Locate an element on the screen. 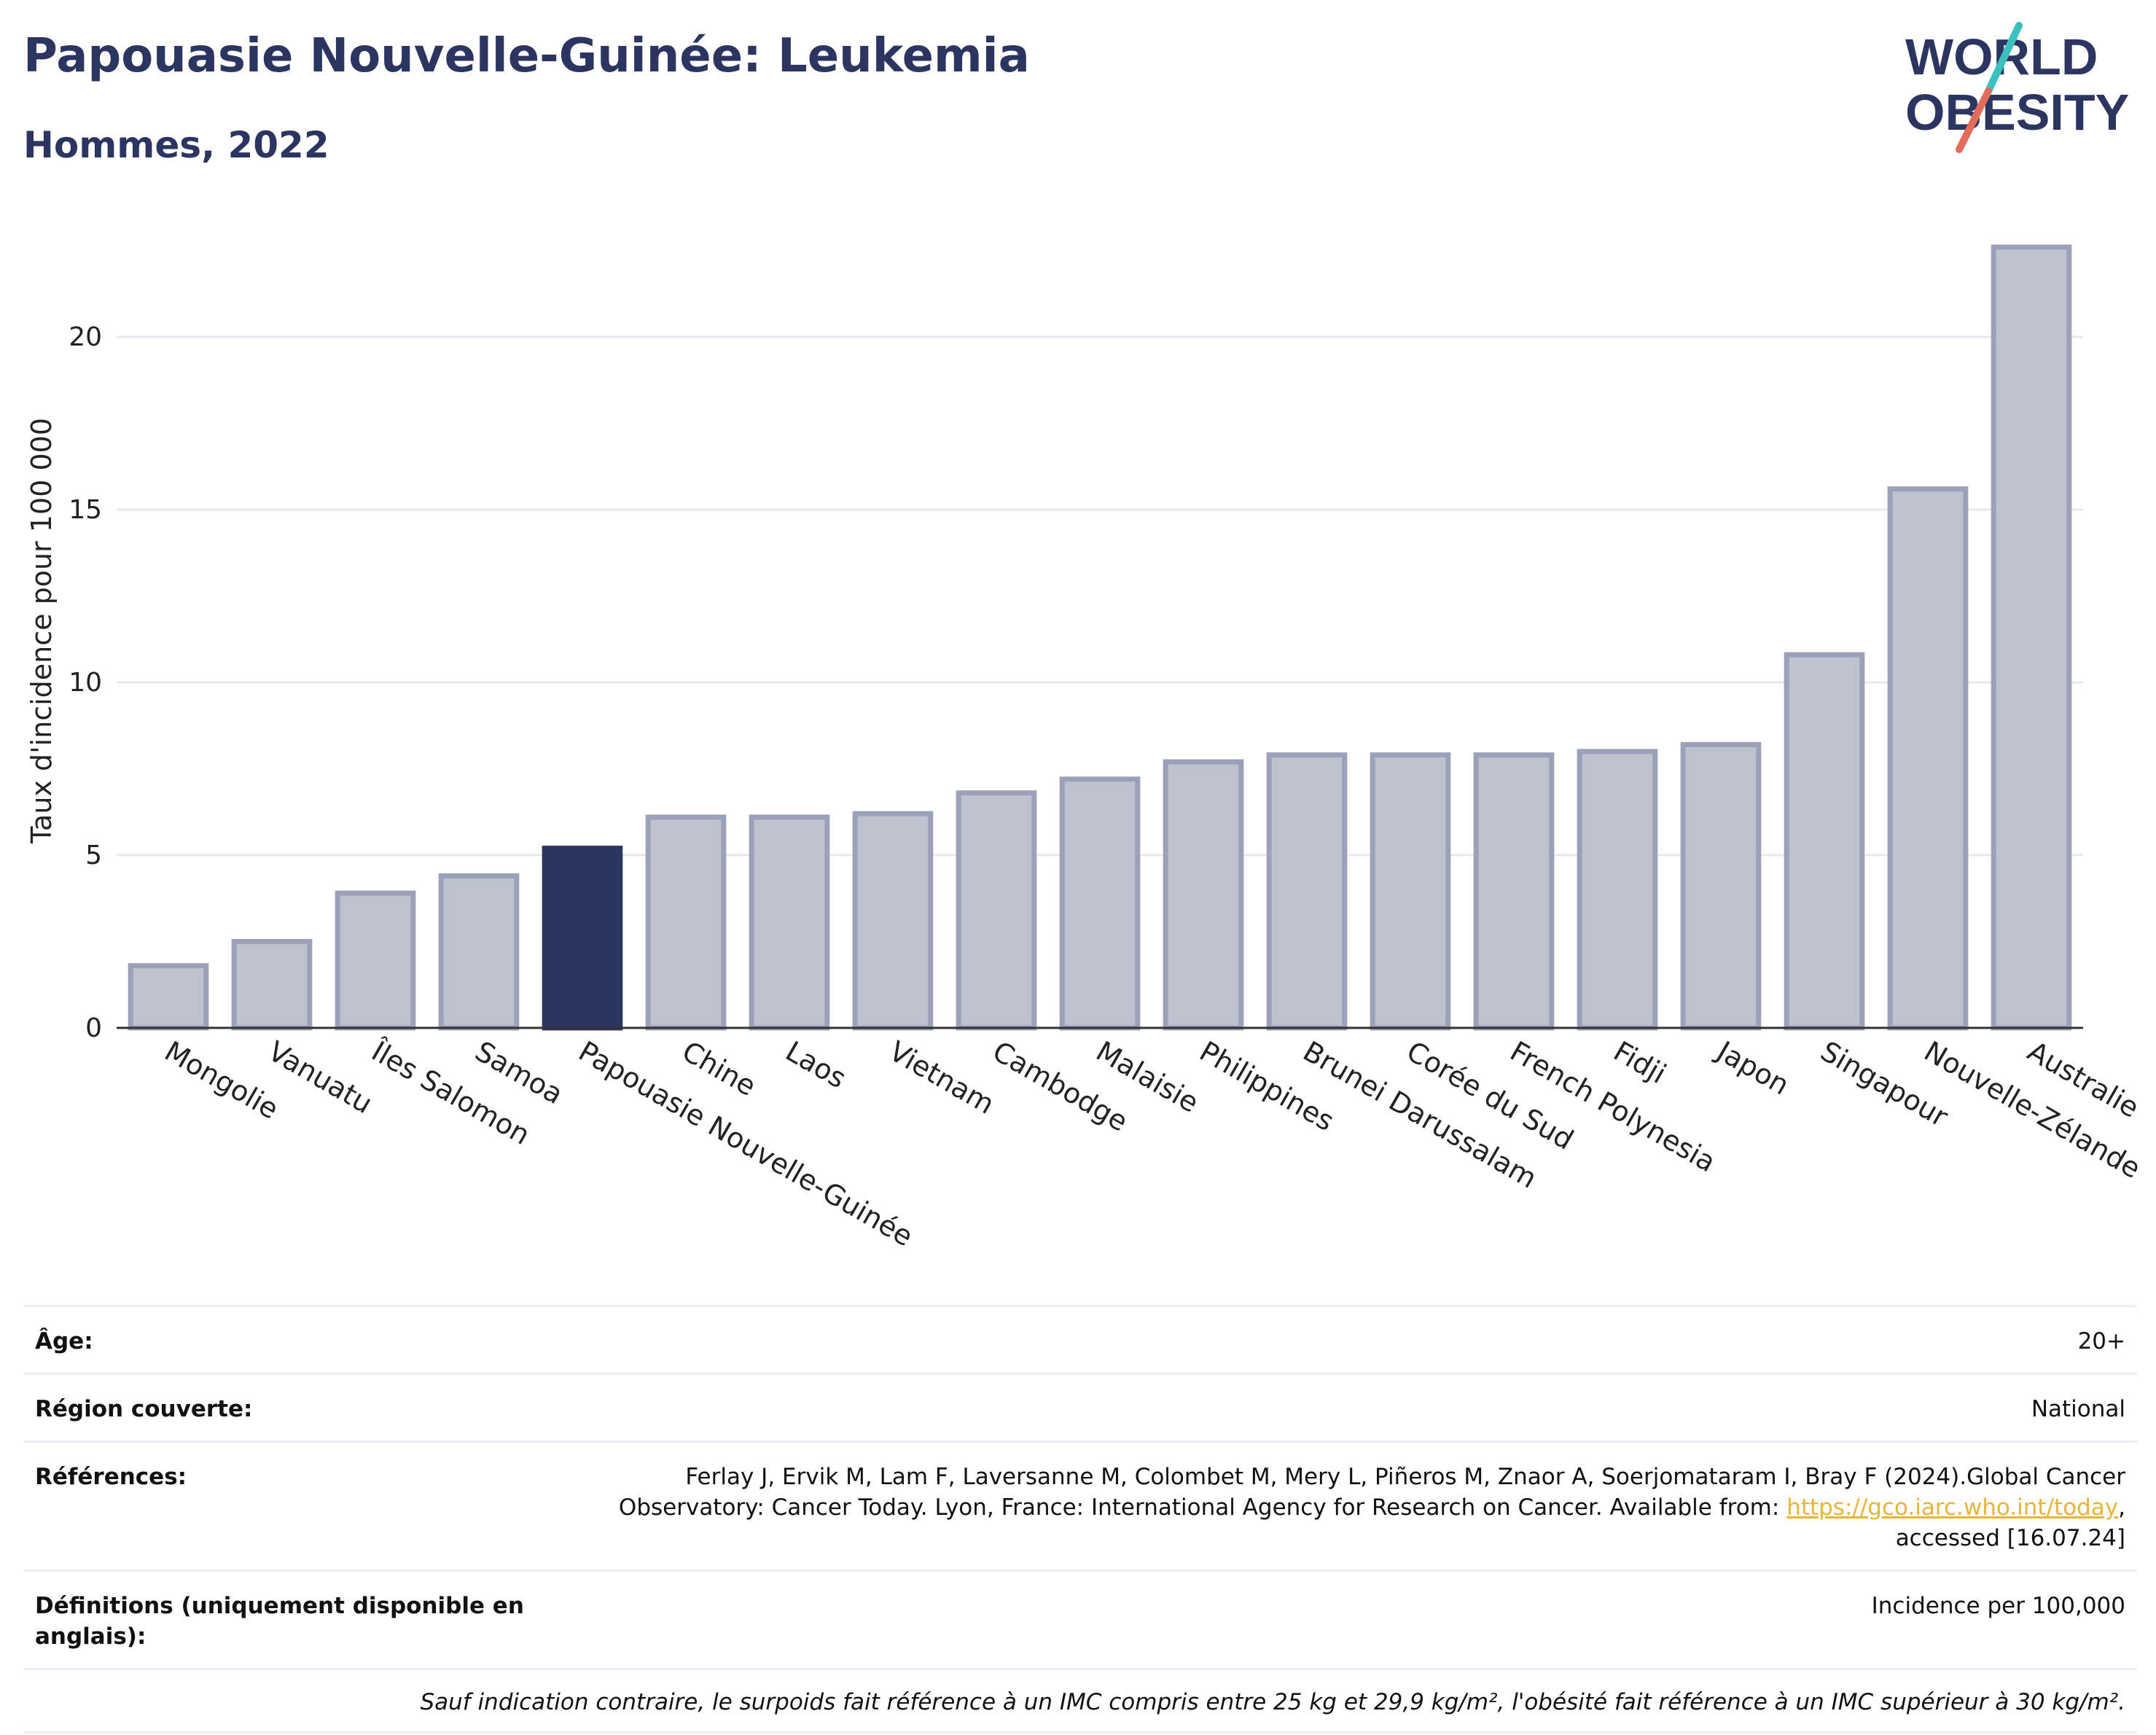  logo-slash-teal is located at coordinates (2004, 58).